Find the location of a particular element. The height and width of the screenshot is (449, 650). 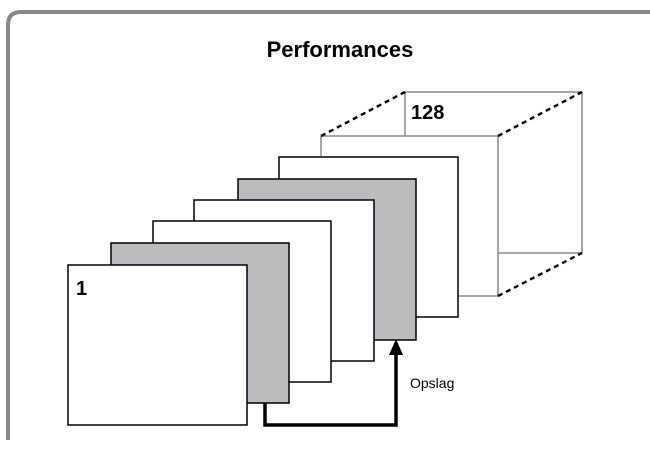

first-number-label: 1 is located at coordinates (81, 289).